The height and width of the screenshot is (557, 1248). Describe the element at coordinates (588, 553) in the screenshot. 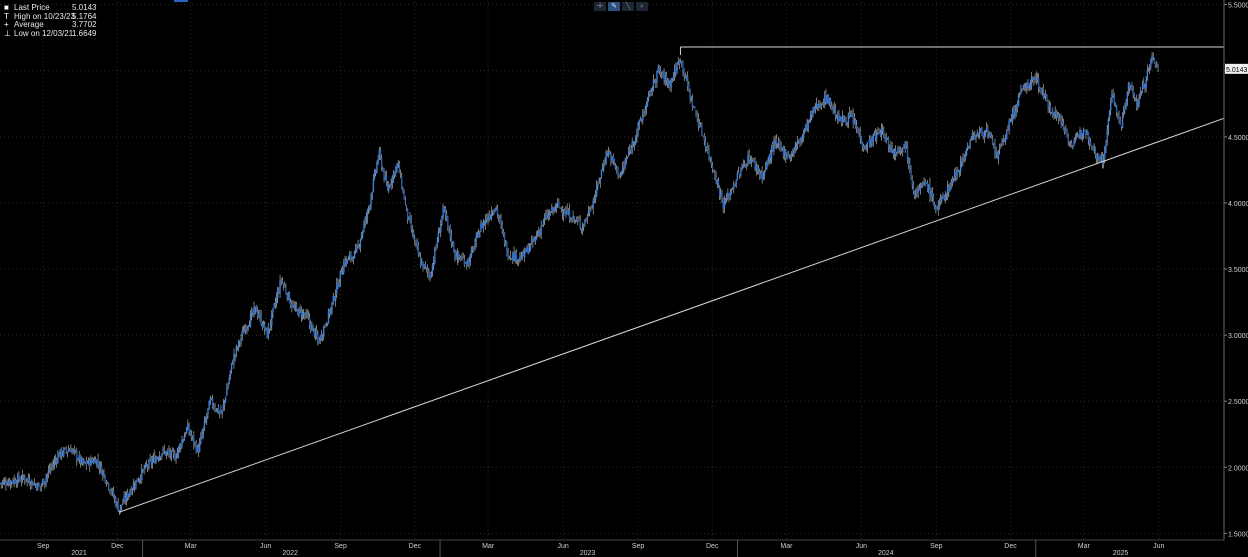

I see `x-year-label: 2023` at that location.